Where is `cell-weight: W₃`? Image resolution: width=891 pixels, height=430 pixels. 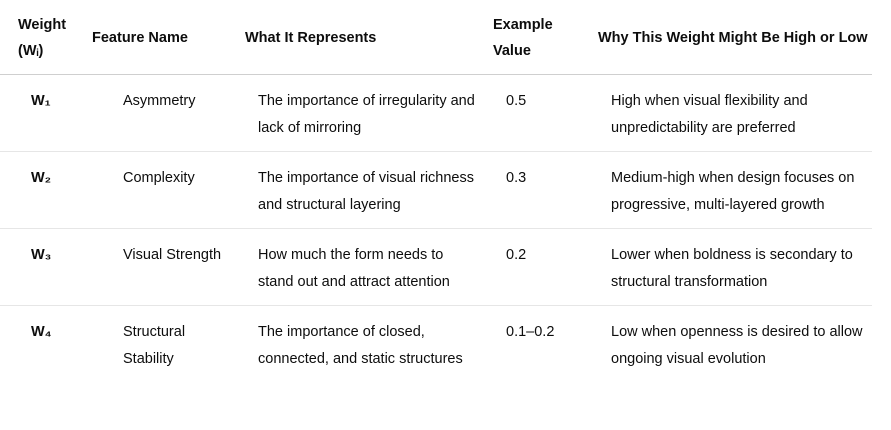 cell-weight: W₃ is located at coordinates (46, 267).